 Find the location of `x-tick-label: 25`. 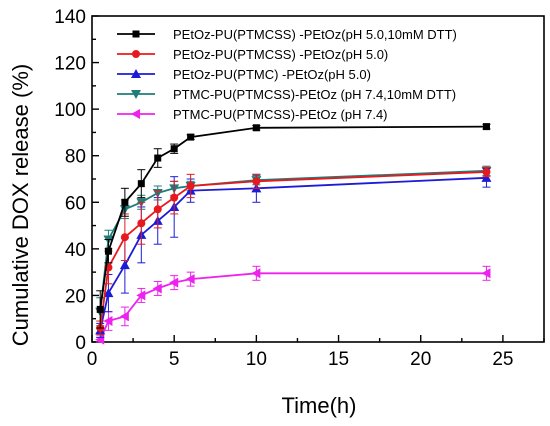

x-tick-label: 25 is located at coordinates (502, 359).